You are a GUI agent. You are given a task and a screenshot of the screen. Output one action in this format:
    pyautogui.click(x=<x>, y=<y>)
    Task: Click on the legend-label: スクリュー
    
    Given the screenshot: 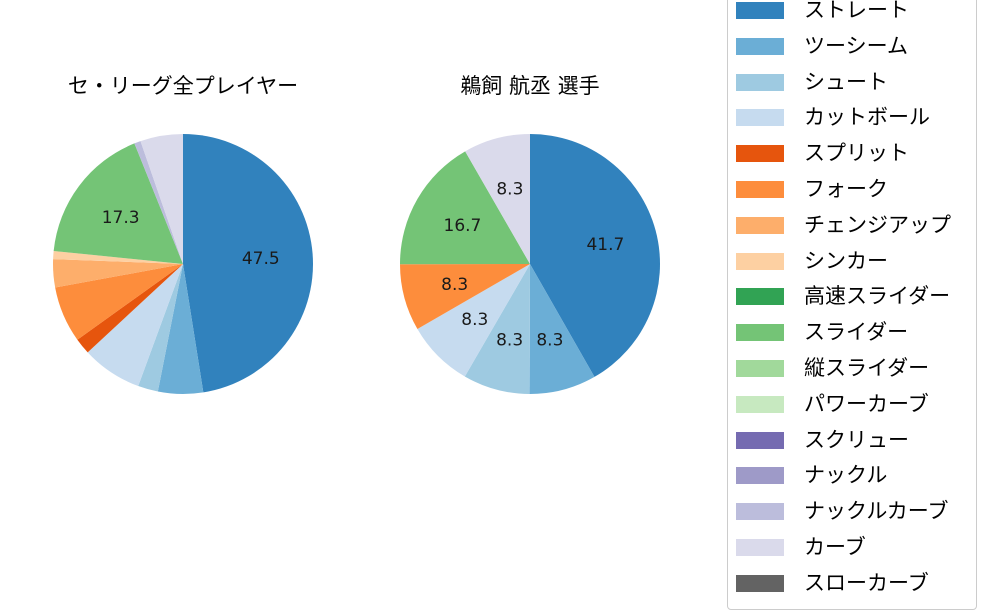 What is the action you would take?
    pyautogui.click(x=856, y=439)
    